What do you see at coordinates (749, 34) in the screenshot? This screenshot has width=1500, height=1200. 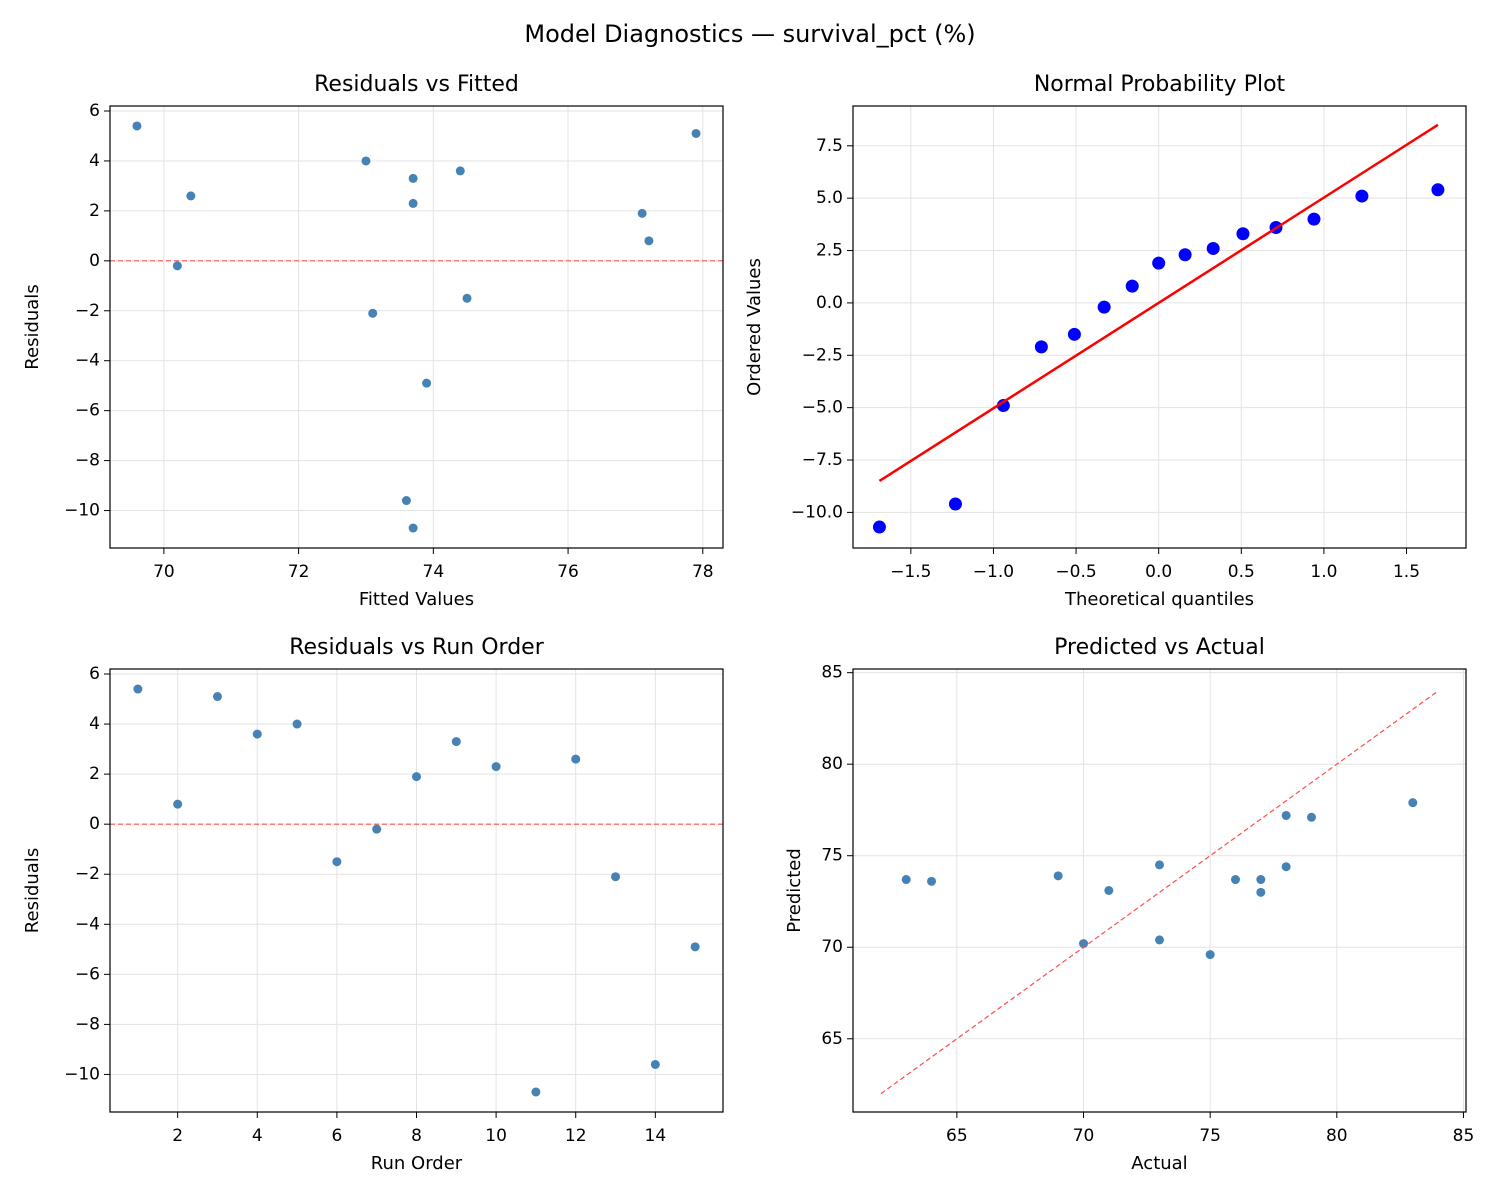 I see `figure-title: Model Diagnostics — survival_pct (%)` at bounding box center [749, 34].